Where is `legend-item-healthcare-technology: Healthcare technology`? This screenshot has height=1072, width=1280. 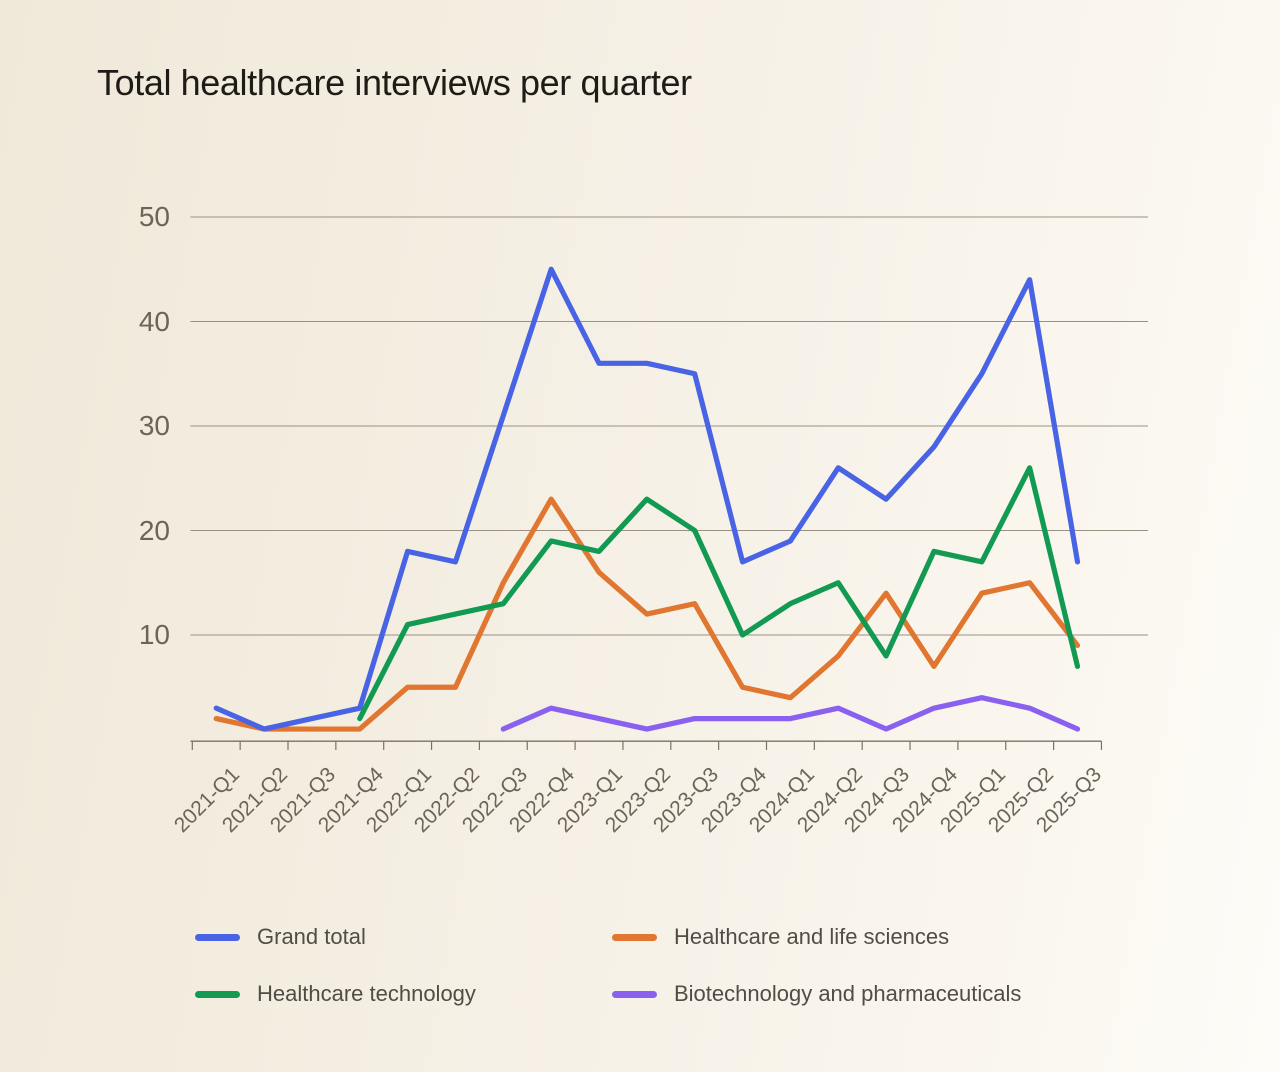
legend-item-healthcare-technology: Healthcare technology is located at coordinates (403, 994).